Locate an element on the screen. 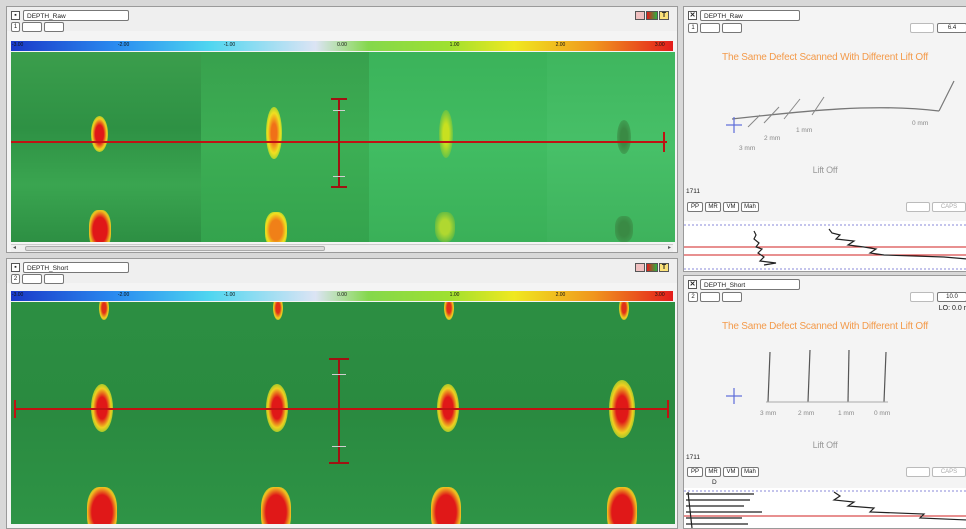 The image size is (966, 529). color-scale: -3.00 -2.00 -1.00 0.00 1.00 2.00 3.00 is located at coordinates (342, 46).